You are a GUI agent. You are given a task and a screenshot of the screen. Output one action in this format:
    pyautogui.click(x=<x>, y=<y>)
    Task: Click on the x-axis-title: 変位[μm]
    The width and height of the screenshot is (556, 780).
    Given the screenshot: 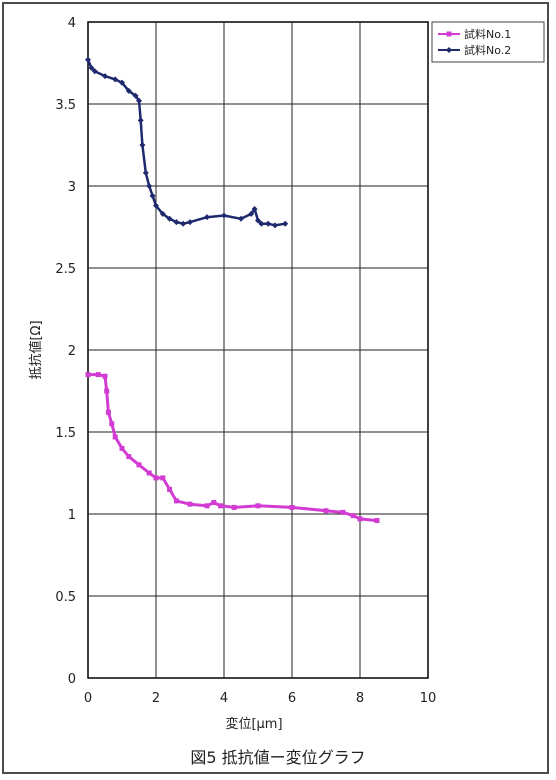 What is the action you would take?
    pyautogui.click(x=253, y=724)
    